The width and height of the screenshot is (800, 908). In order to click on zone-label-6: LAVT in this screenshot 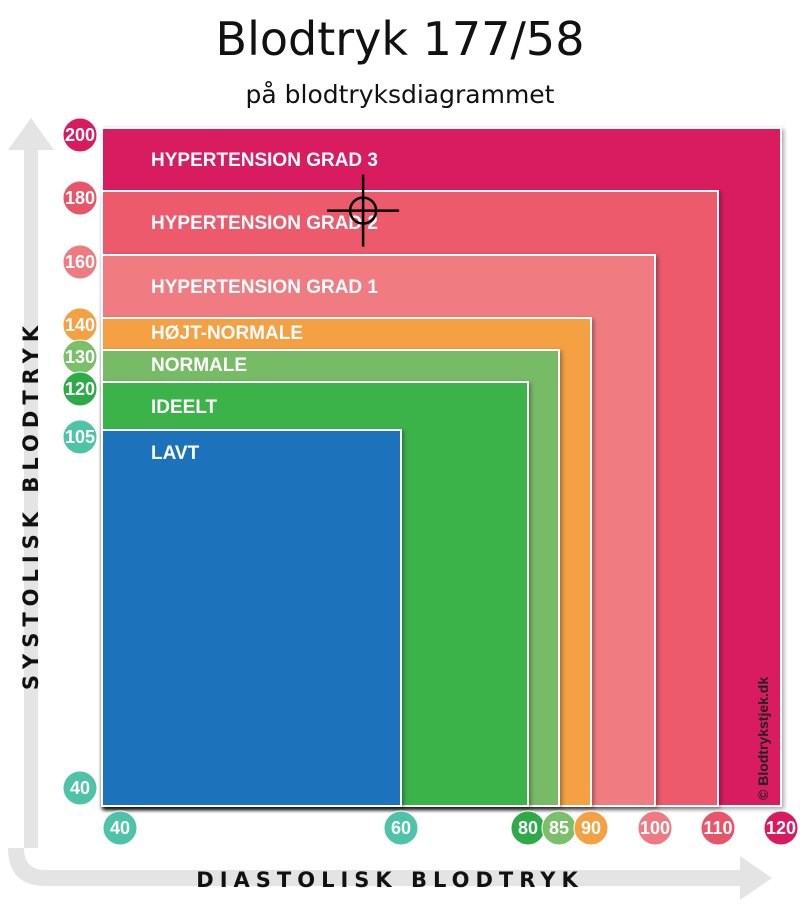, I will do `click(175, 453)`.